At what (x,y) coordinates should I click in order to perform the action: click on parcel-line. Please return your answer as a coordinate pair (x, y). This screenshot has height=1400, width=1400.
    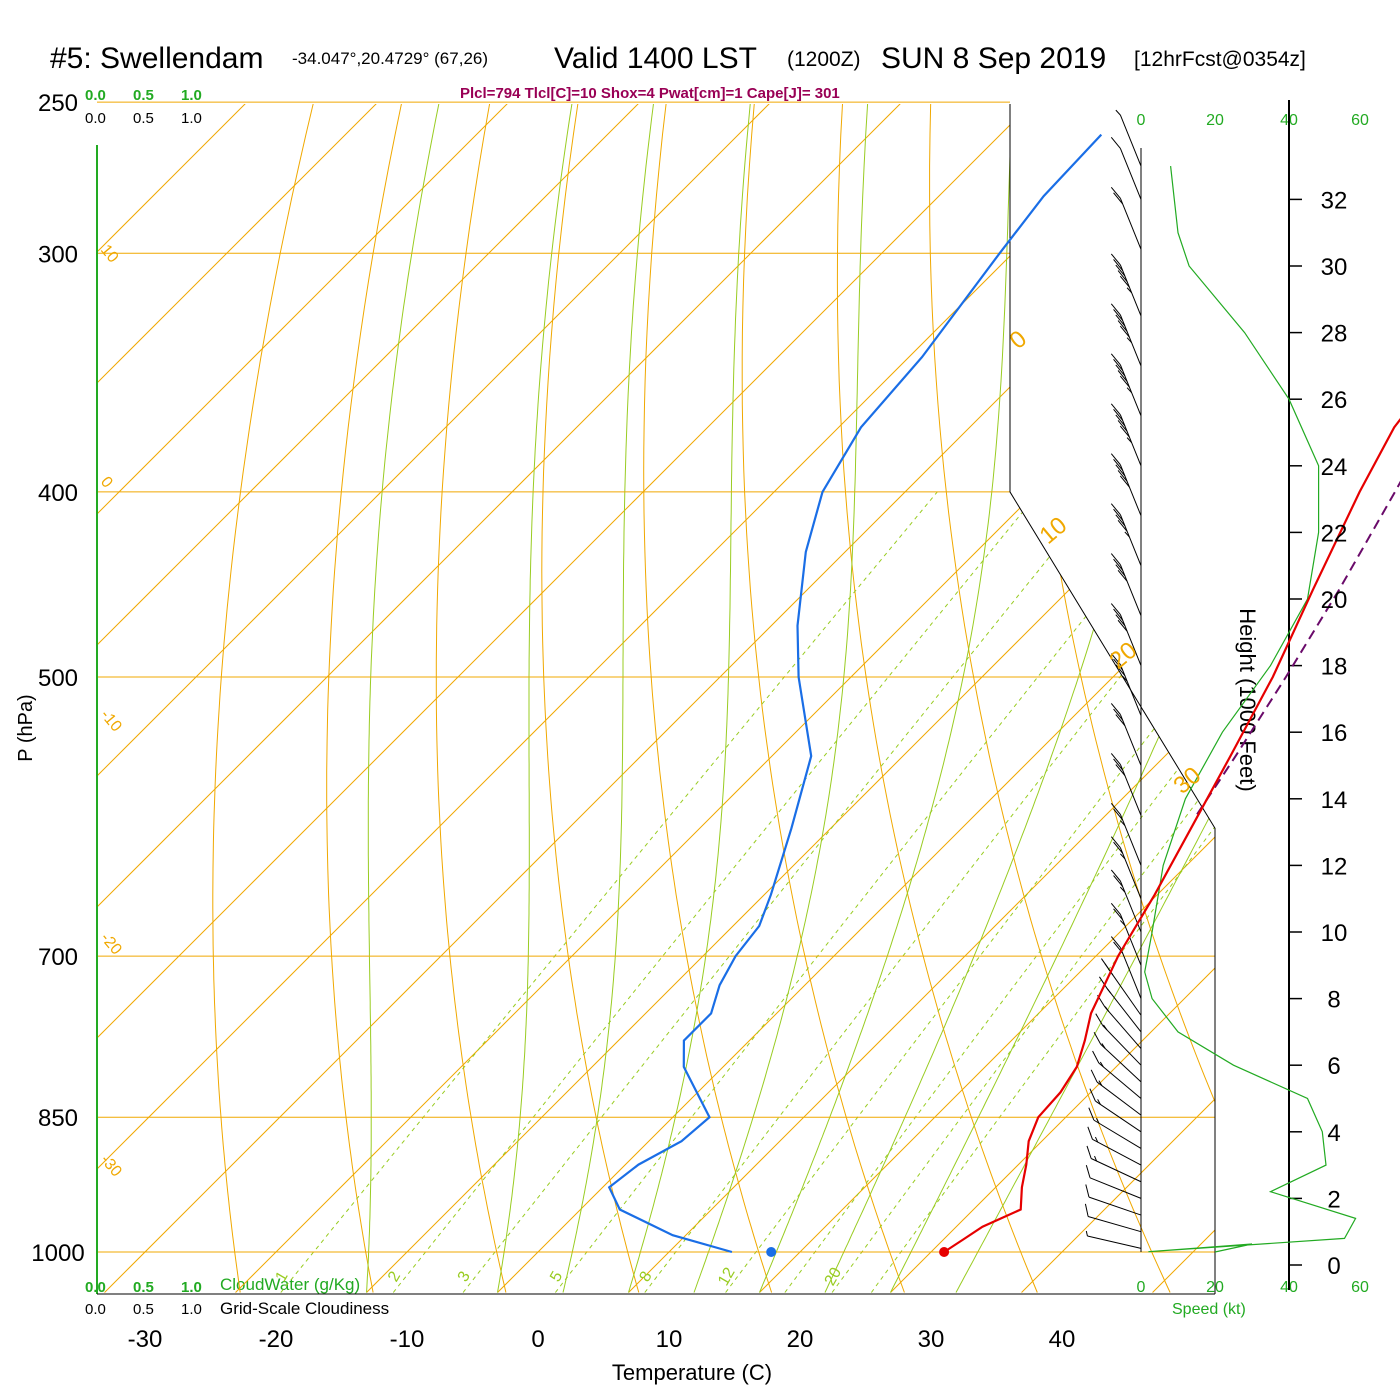
    Looking at the image, I should click on (1298, 647).